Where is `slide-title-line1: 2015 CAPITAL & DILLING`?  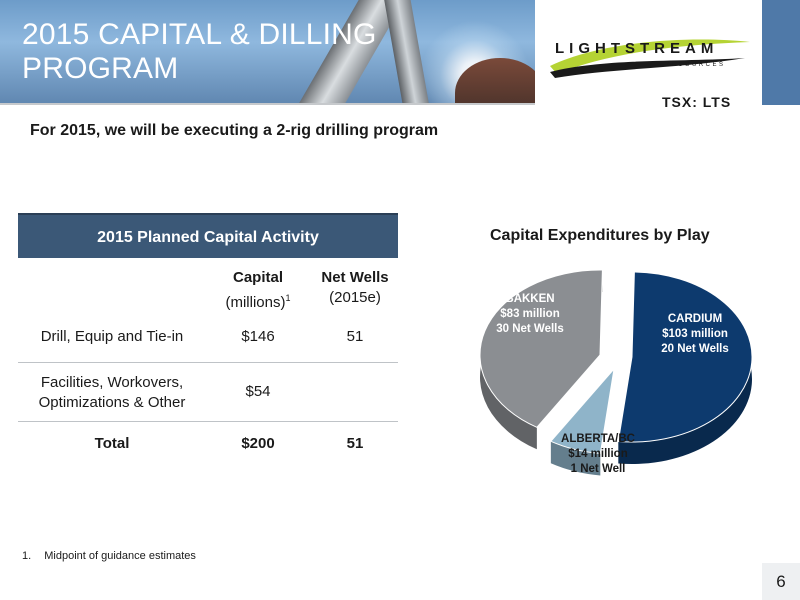
slide-title-line1: 2015 CAPITAL & DILLING is located at coordinates (199, 34).